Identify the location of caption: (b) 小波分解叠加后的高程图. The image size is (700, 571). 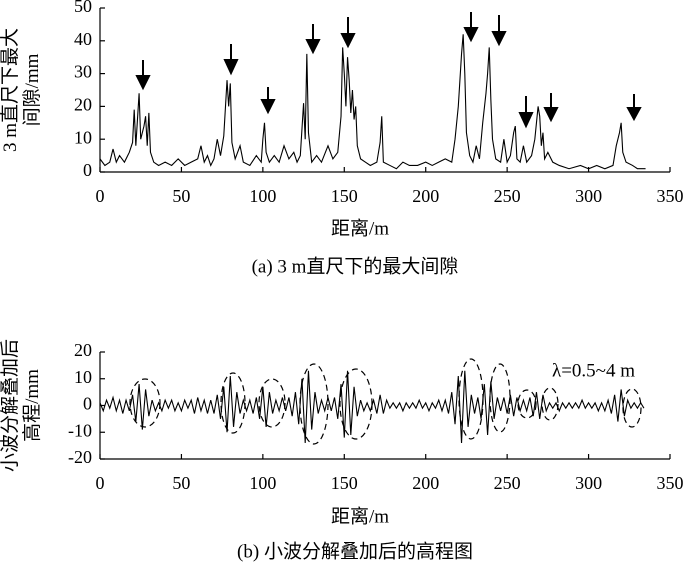
(355, 551).